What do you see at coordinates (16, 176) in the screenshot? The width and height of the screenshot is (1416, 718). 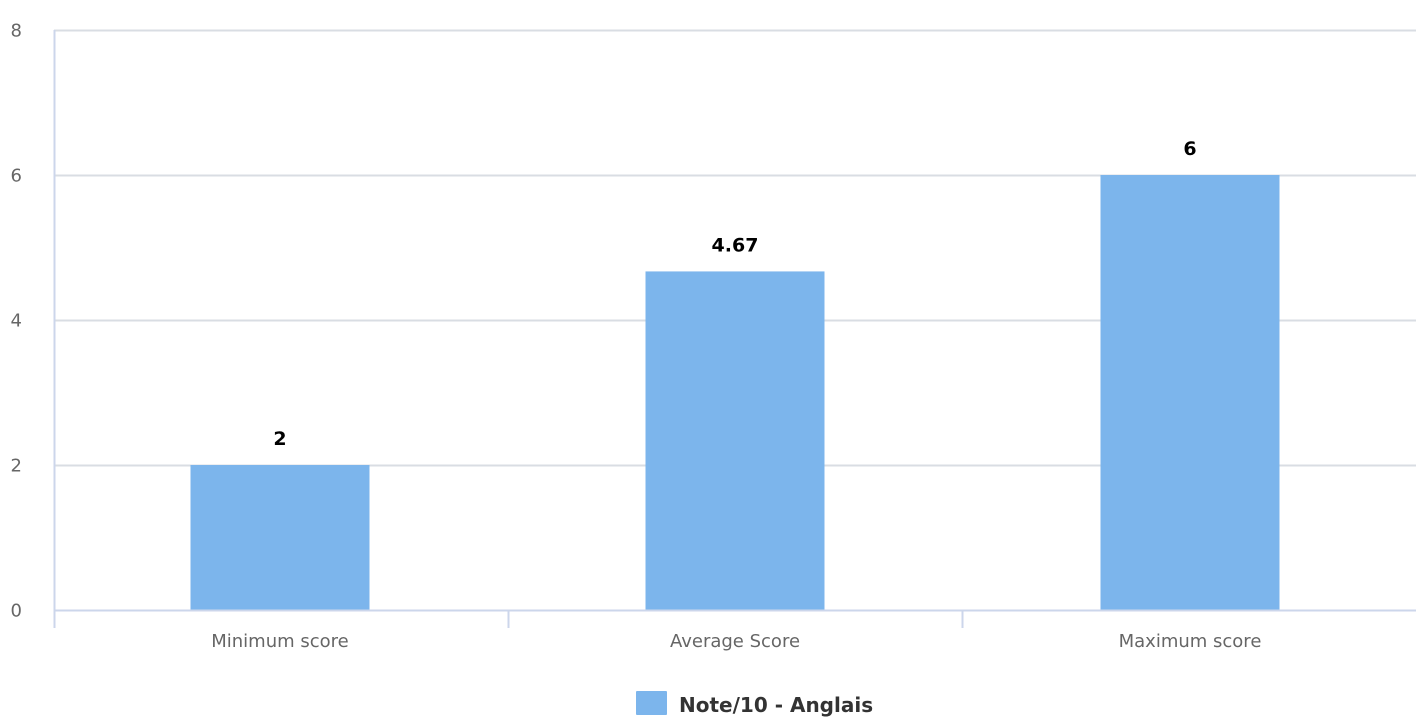 I see `y-tick-label: 6` at bounding box center [16, 176].